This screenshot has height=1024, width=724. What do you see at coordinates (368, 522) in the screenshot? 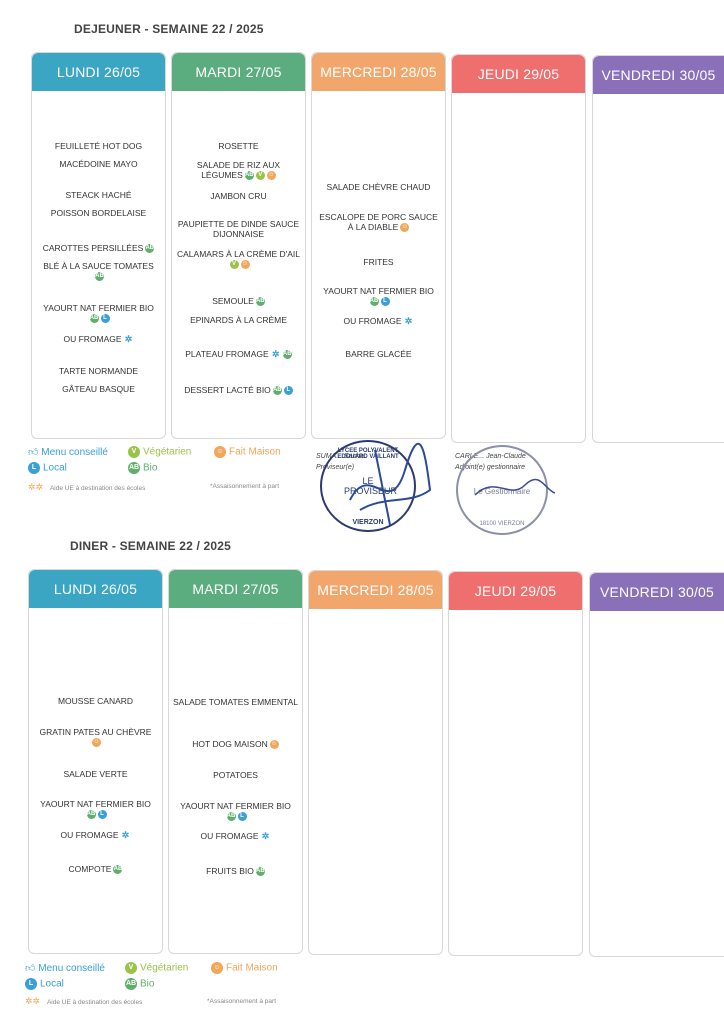
I see `stamp-city: VIERZON` at bounding box center [368, 522].